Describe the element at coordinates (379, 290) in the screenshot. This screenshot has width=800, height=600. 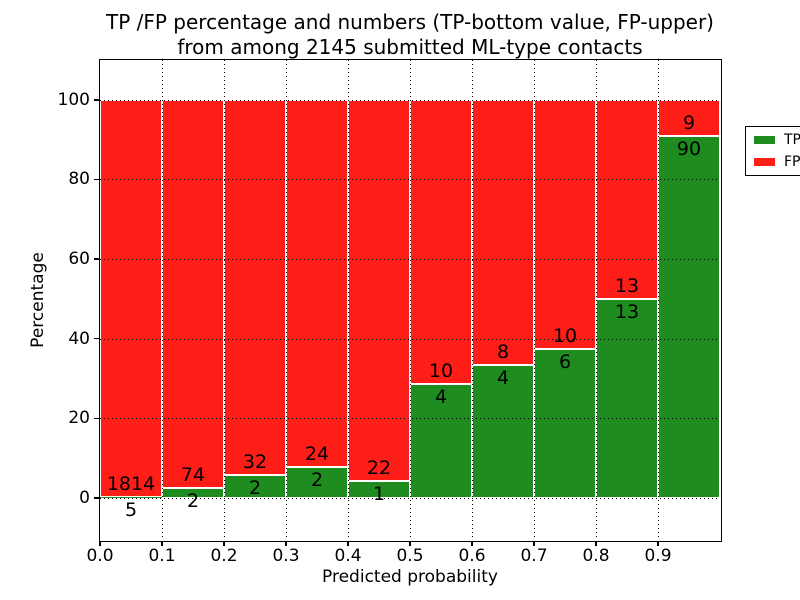
I see `bar-segment-fp-0.4-0.5` at that location.